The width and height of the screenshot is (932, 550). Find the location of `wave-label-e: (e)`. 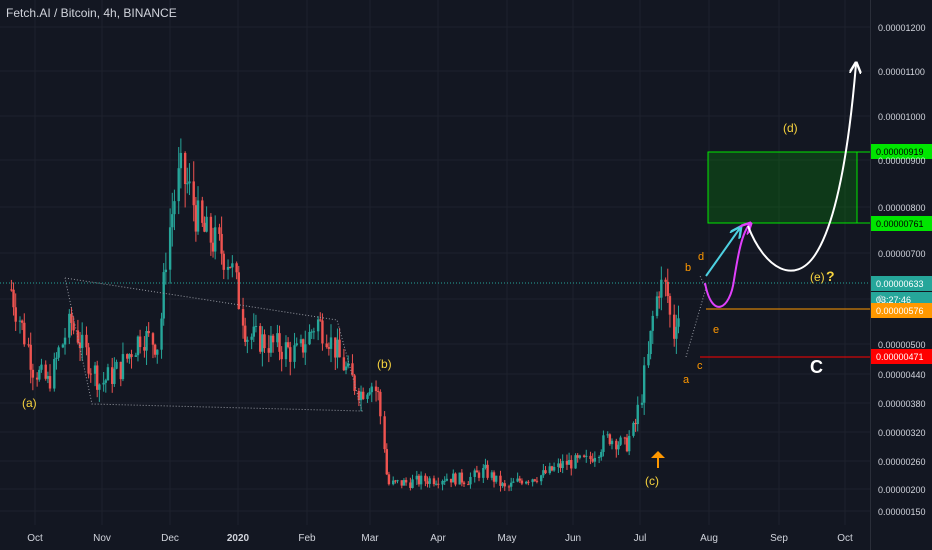

wave-label-e: (e) is located at coordinates (817, 277).